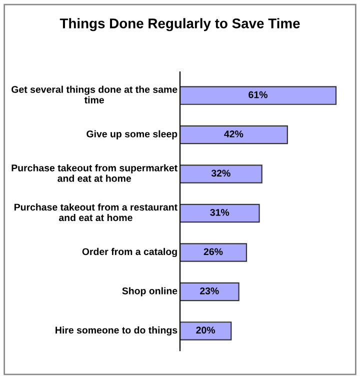  I want to click on y-tick-label: Give up some sleep, so click(132, 135).